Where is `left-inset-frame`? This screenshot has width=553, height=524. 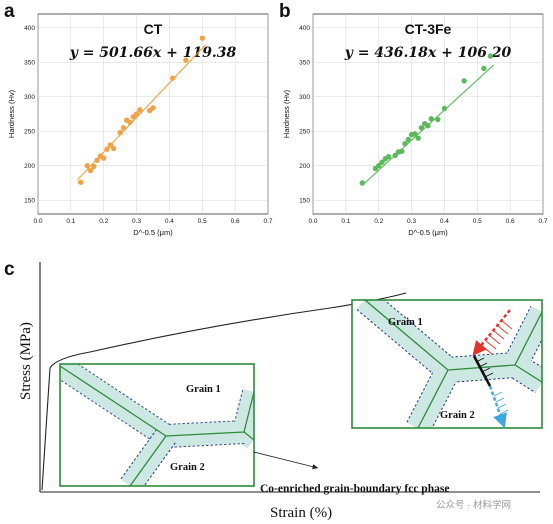
left-inset-frame is located at coordinates (157, 425).